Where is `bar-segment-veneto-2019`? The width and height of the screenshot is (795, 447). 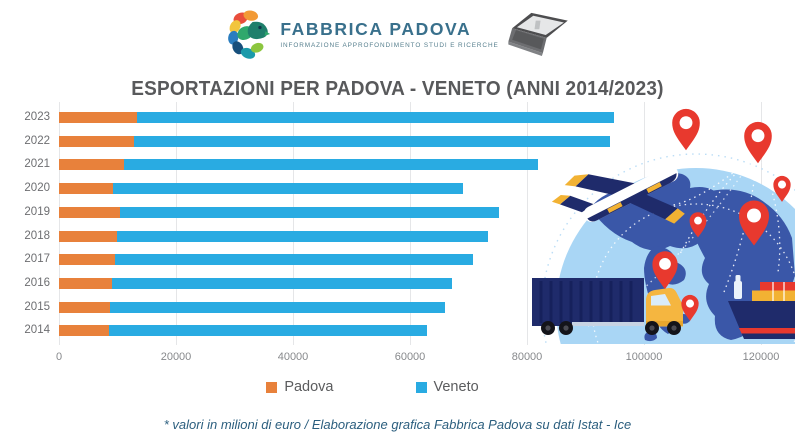 bar-segment-veneto-2019 is located at coordinates (309, 212).